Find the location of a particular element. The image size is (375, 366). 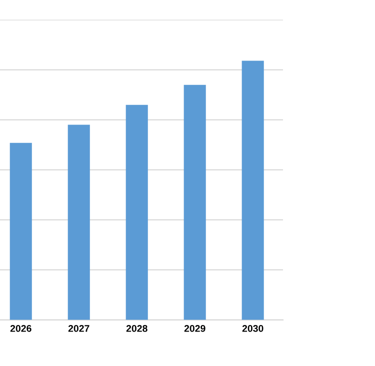

x-tick-label: 2030 is located at coordinates (253, 328).